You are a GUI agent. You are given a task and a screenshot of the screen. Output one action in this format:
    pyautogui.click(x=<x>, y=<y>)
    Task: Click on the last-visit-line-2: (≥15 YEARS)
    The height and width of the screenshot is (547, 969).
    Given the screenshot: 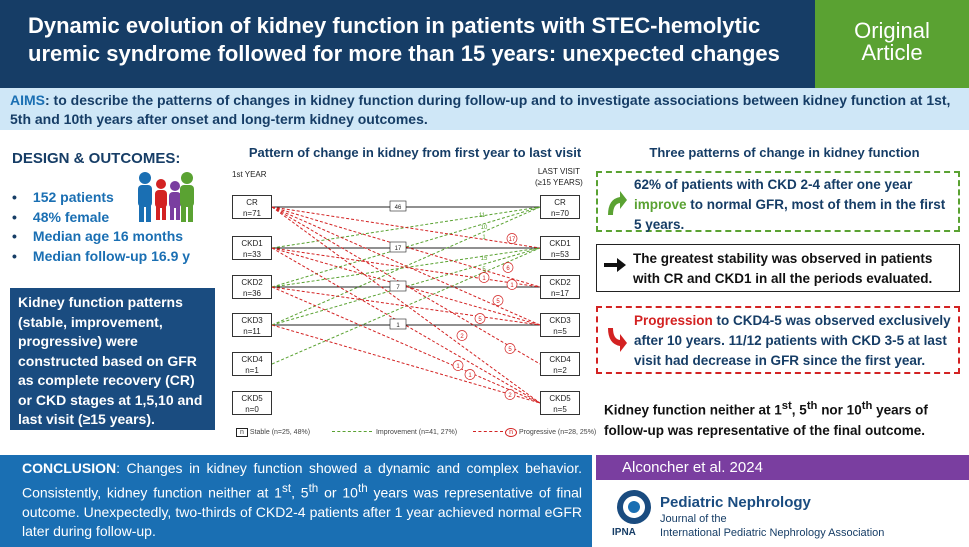 What is the action you would take?
    pyautogui.click(x=559, y=182)
    